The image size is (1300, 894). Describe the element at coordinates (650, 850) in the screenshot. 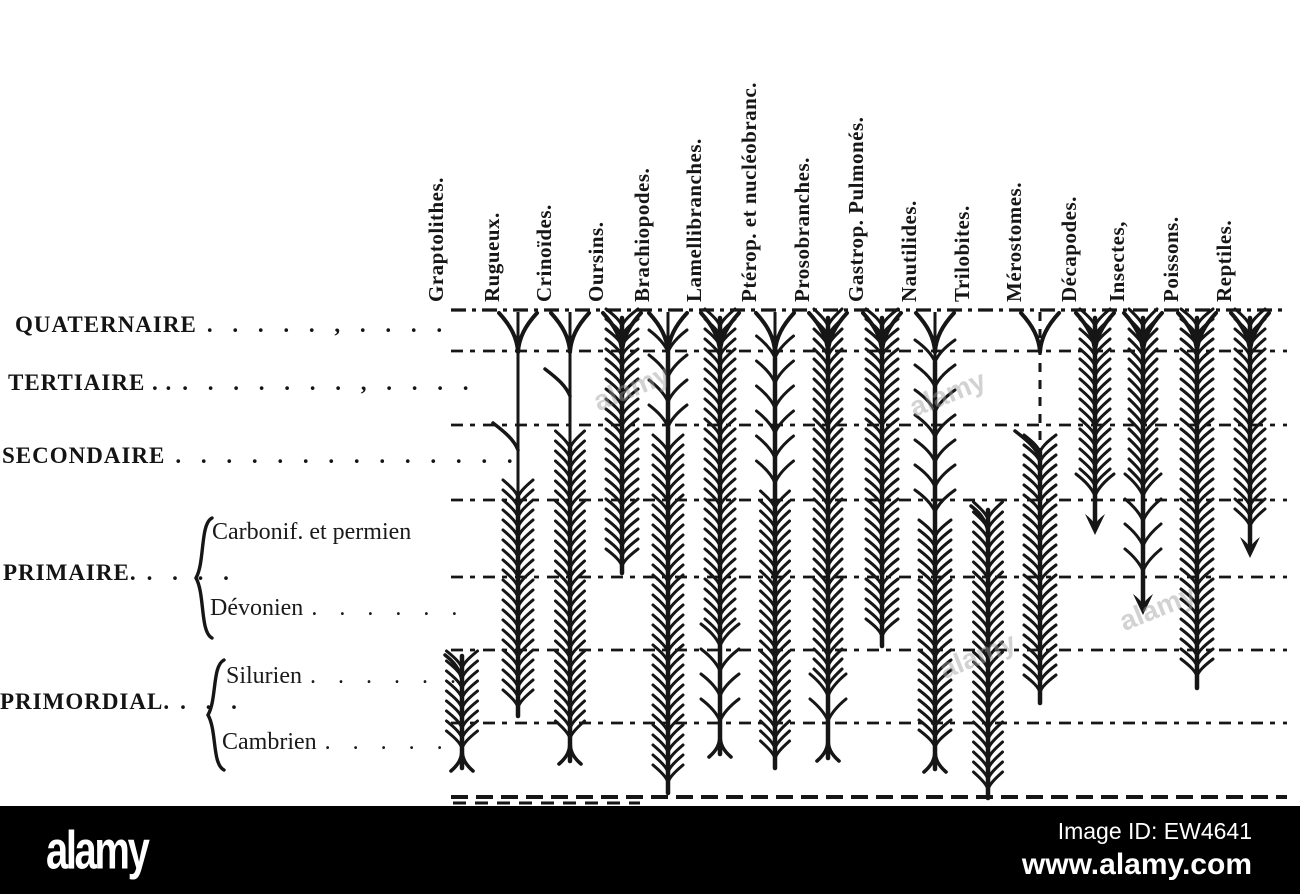

I see `alamy-watermark-bar: alamy Image ID: EW4641 www.alamy.com` at that location.